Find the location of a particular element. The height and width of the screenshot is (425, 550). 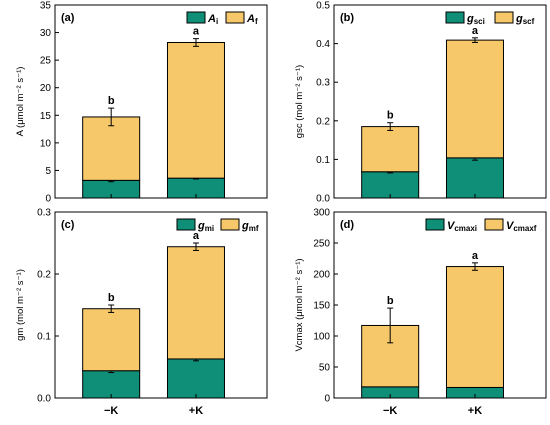

legend-label: Af is located at coordinates (252, 19).